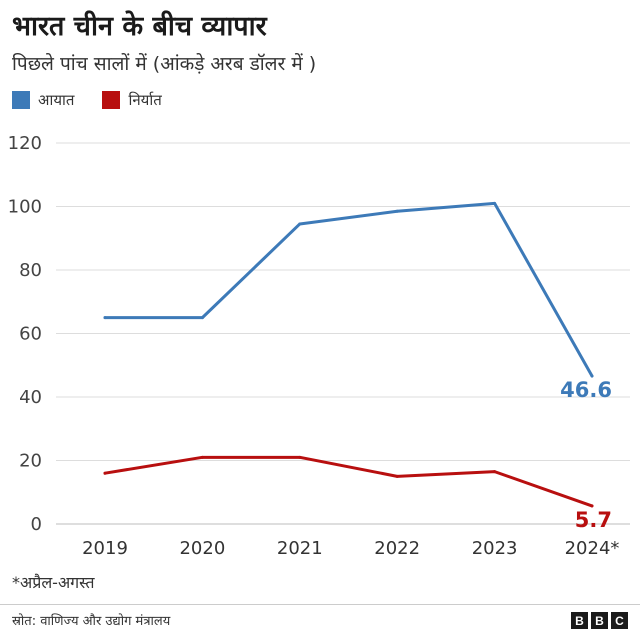  What do you see at coordinates (619, 620) in the screenshot?
I see `bbc-logo-block: C` at bounding box center [619, 620].